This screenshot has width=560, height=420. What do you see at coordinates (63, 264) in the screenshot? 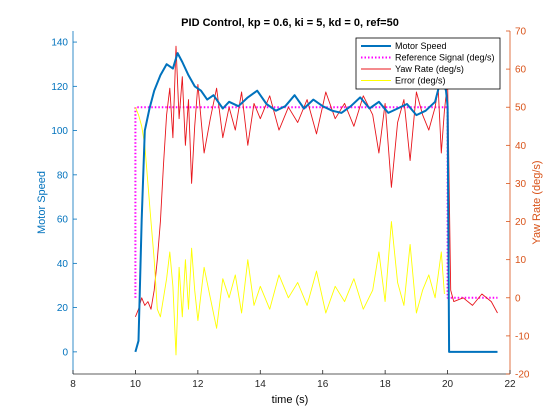
I see `y-tick-label-left: 40` at bounding box center [63, 264].